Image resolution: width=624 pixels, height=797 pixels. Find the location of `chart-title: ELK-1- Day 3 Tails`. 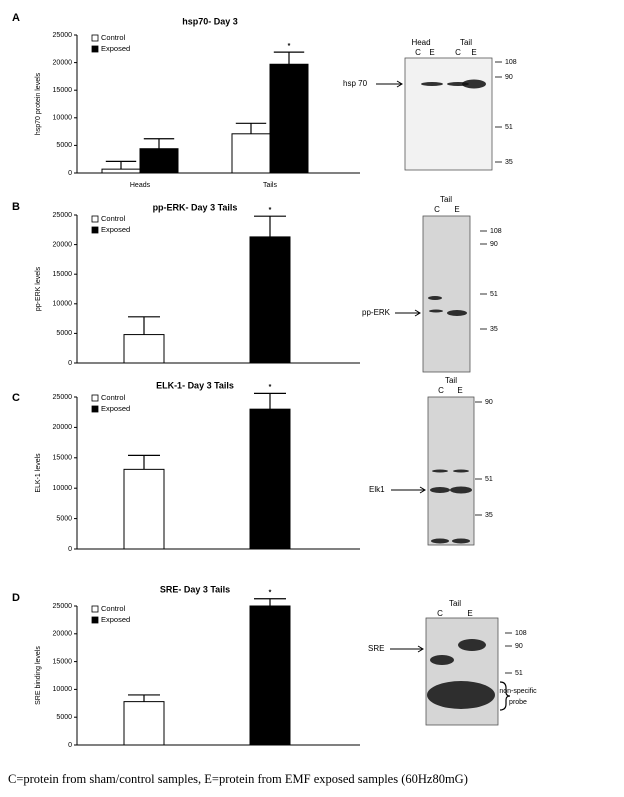

chart-title: ELK-1- Day 3 Tails is located at coordinates (195, 385).